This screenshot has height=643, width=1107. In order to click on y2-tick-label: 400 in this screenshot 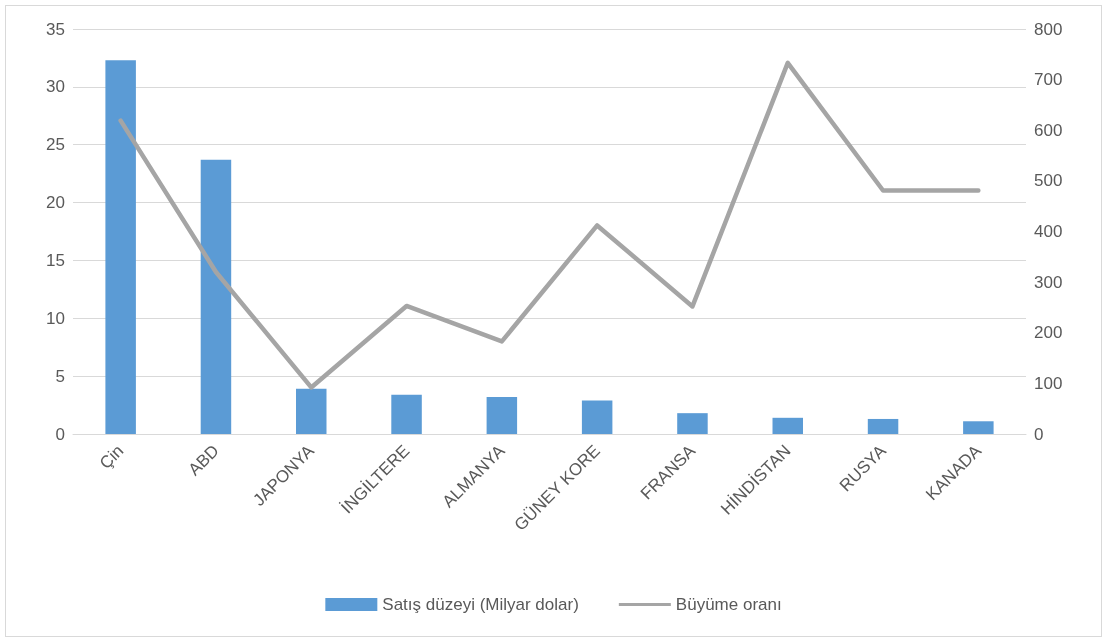, I will do `click(1048, 231)`.